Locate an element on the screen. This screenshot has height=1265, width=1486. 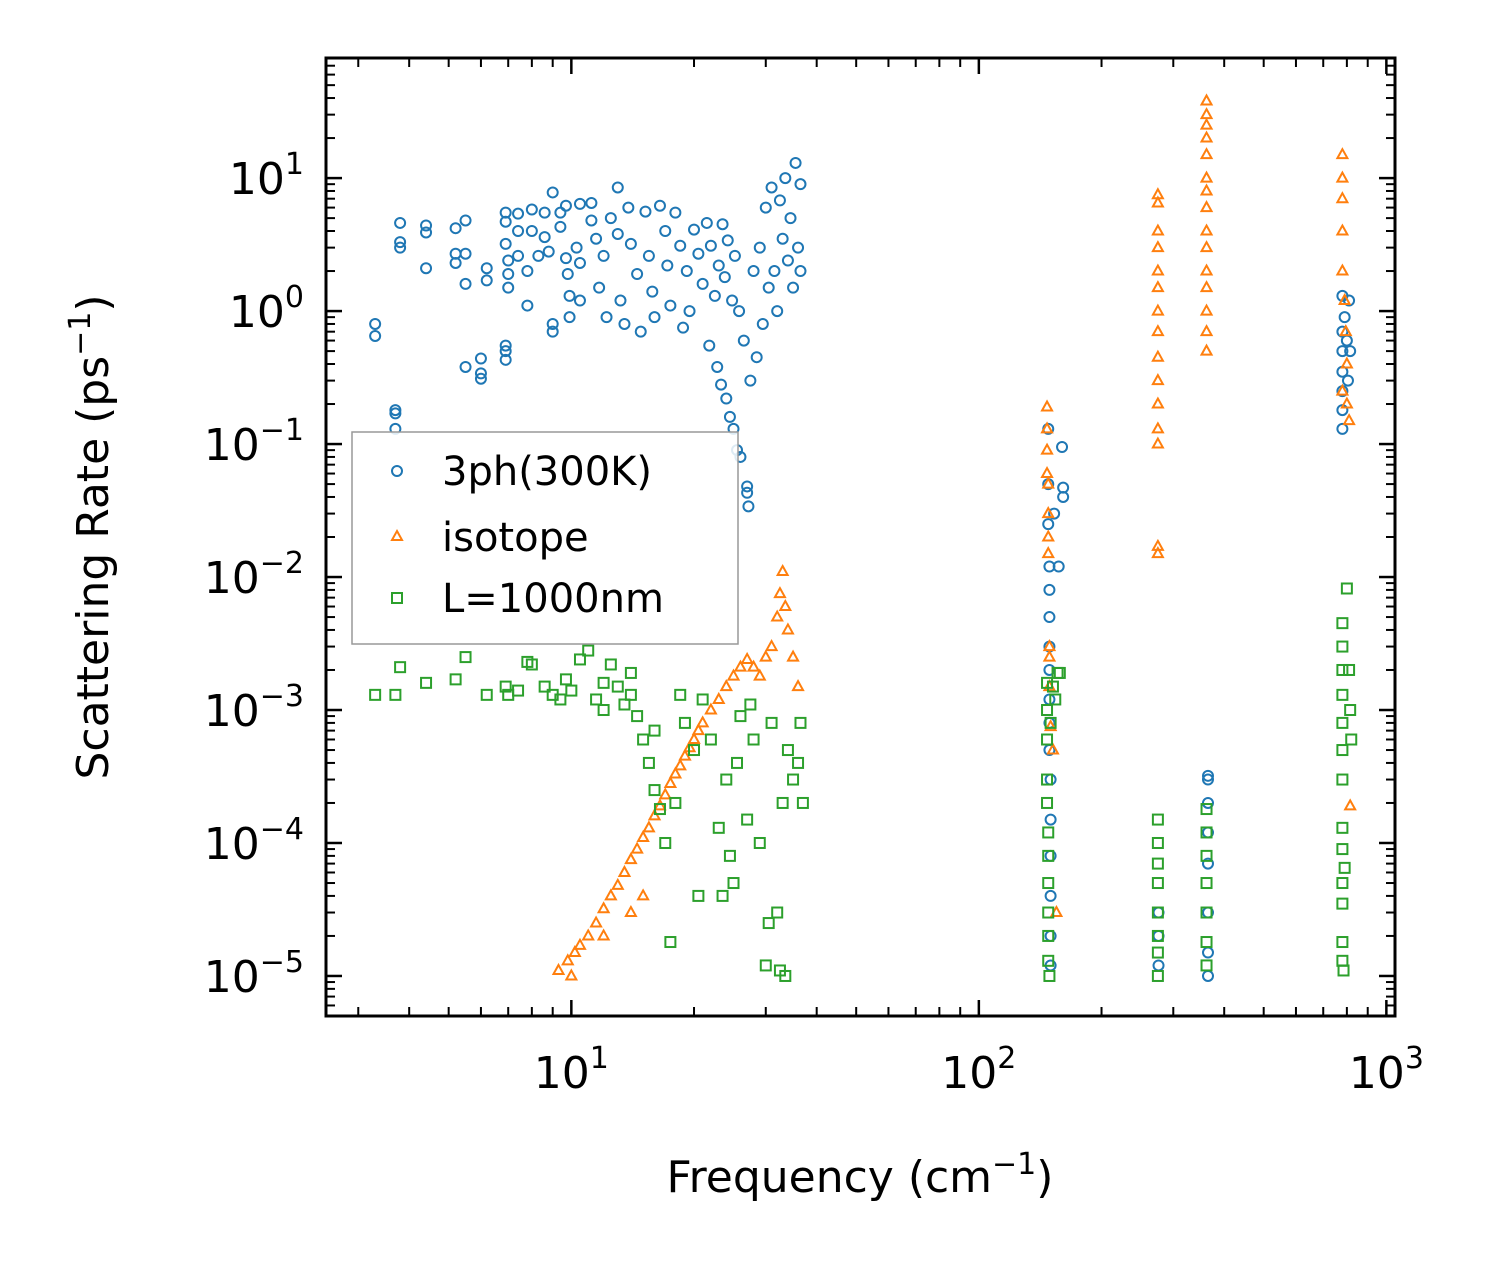
x-tick-label: 10³ is located at coordinates (1386, 1070).